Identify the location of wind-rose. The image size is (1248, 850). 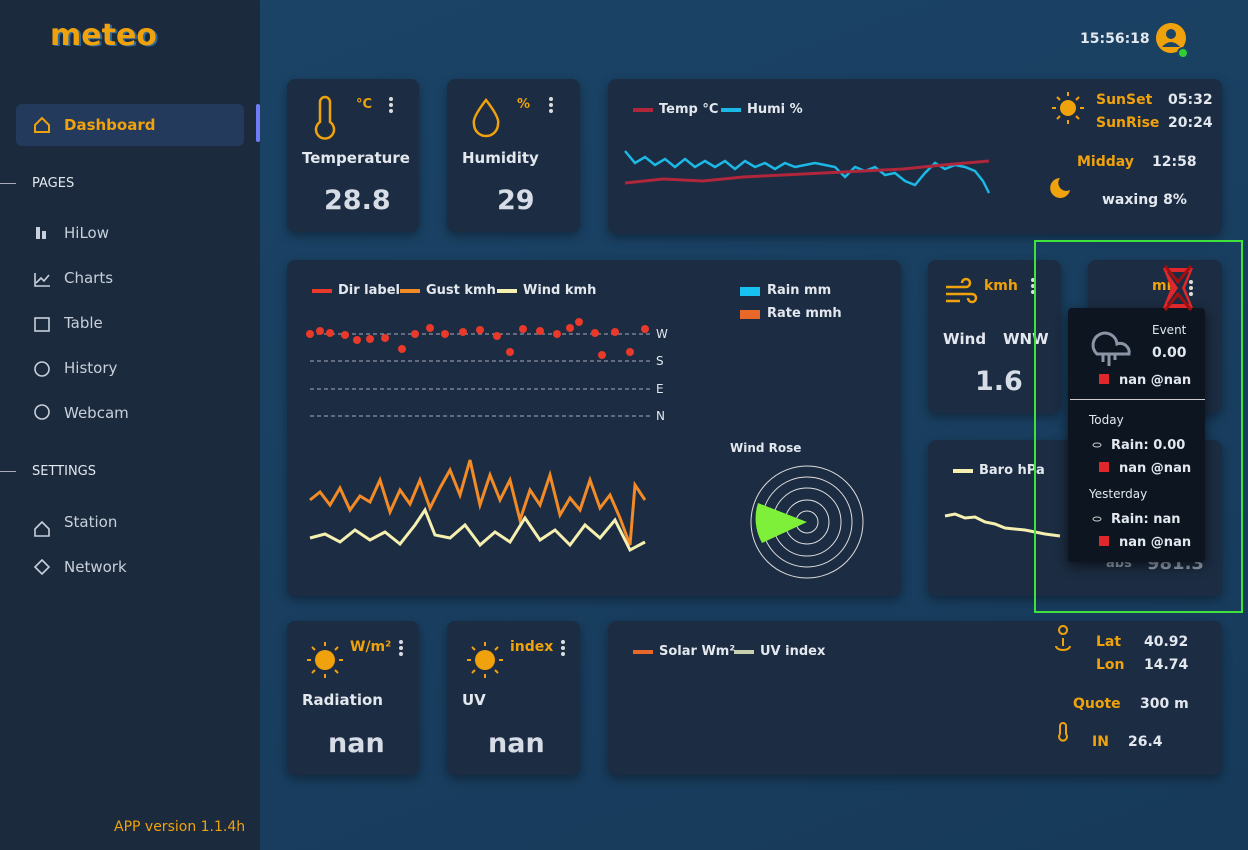
(807, 522).